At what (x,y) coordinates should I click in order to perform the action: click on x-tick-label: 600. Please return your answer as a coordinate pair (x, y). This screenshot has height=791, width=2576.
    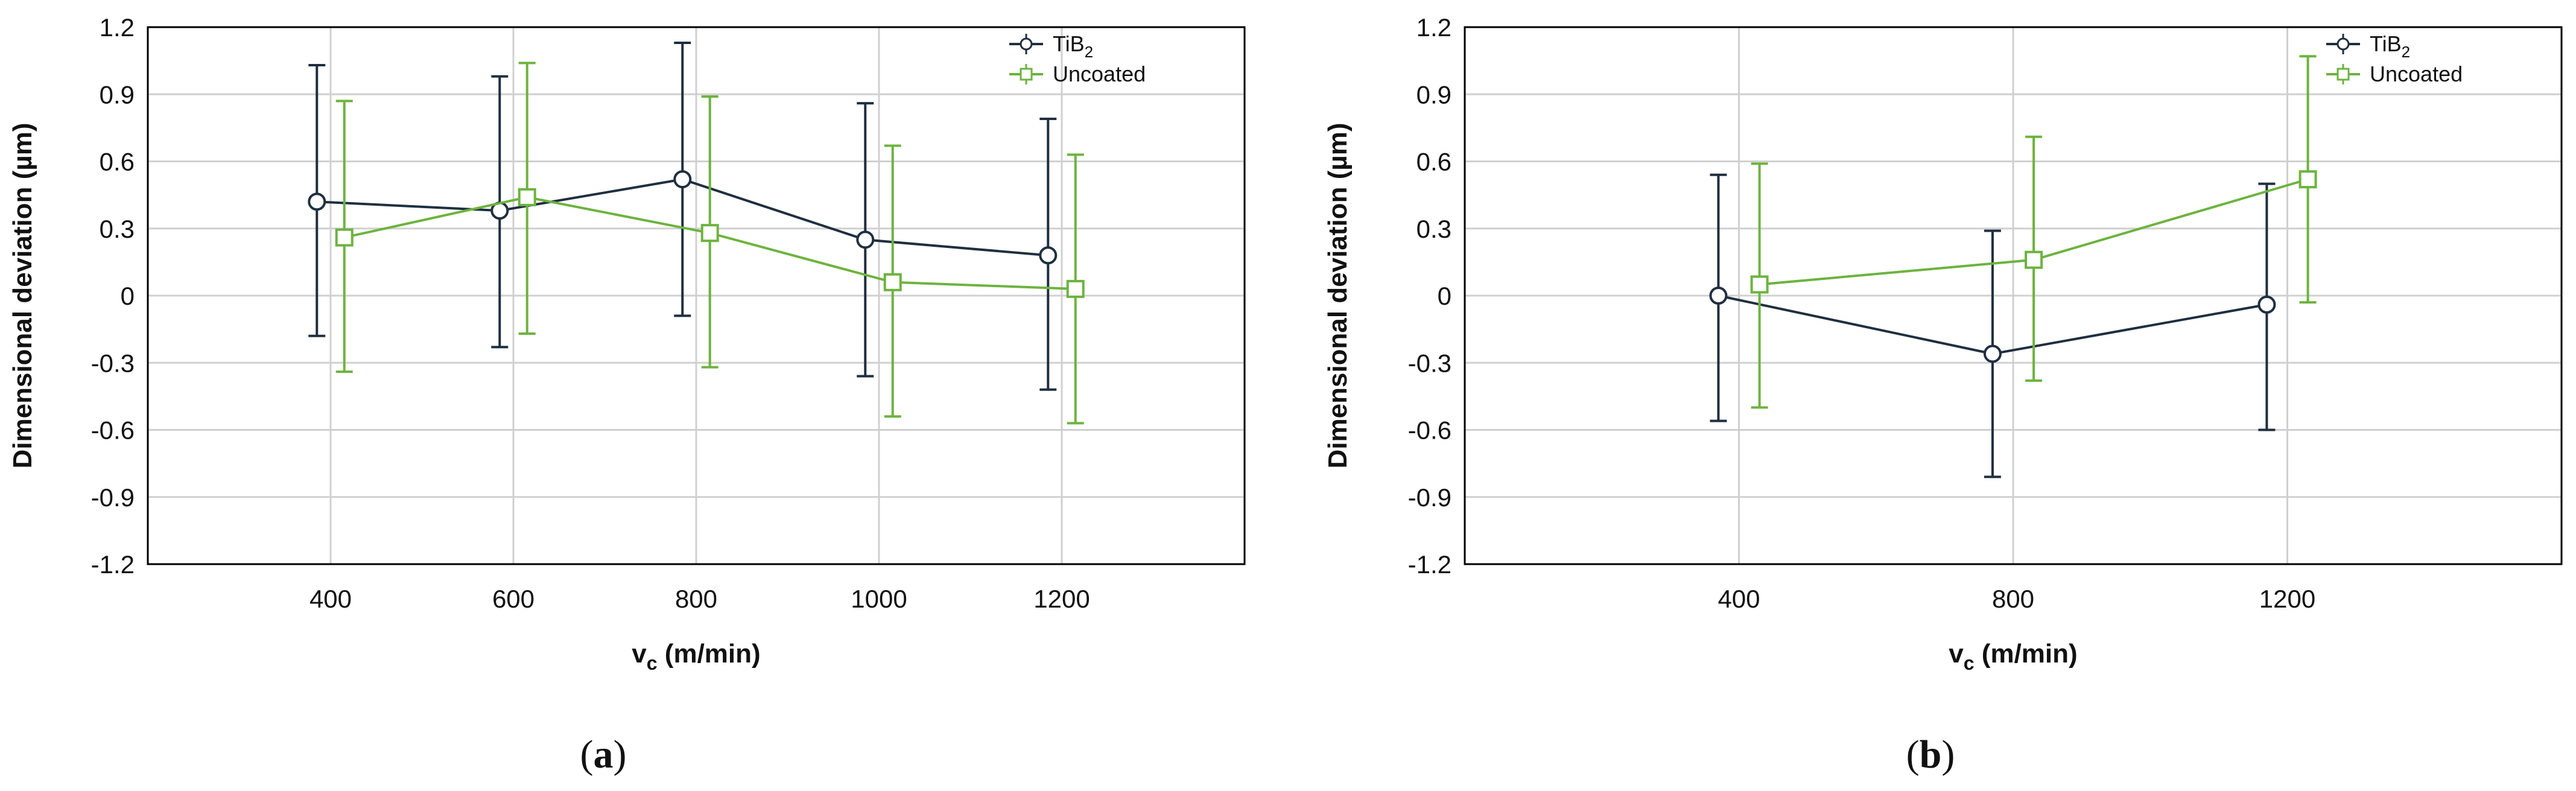
    Looking at the image, I should click on (513, 599).